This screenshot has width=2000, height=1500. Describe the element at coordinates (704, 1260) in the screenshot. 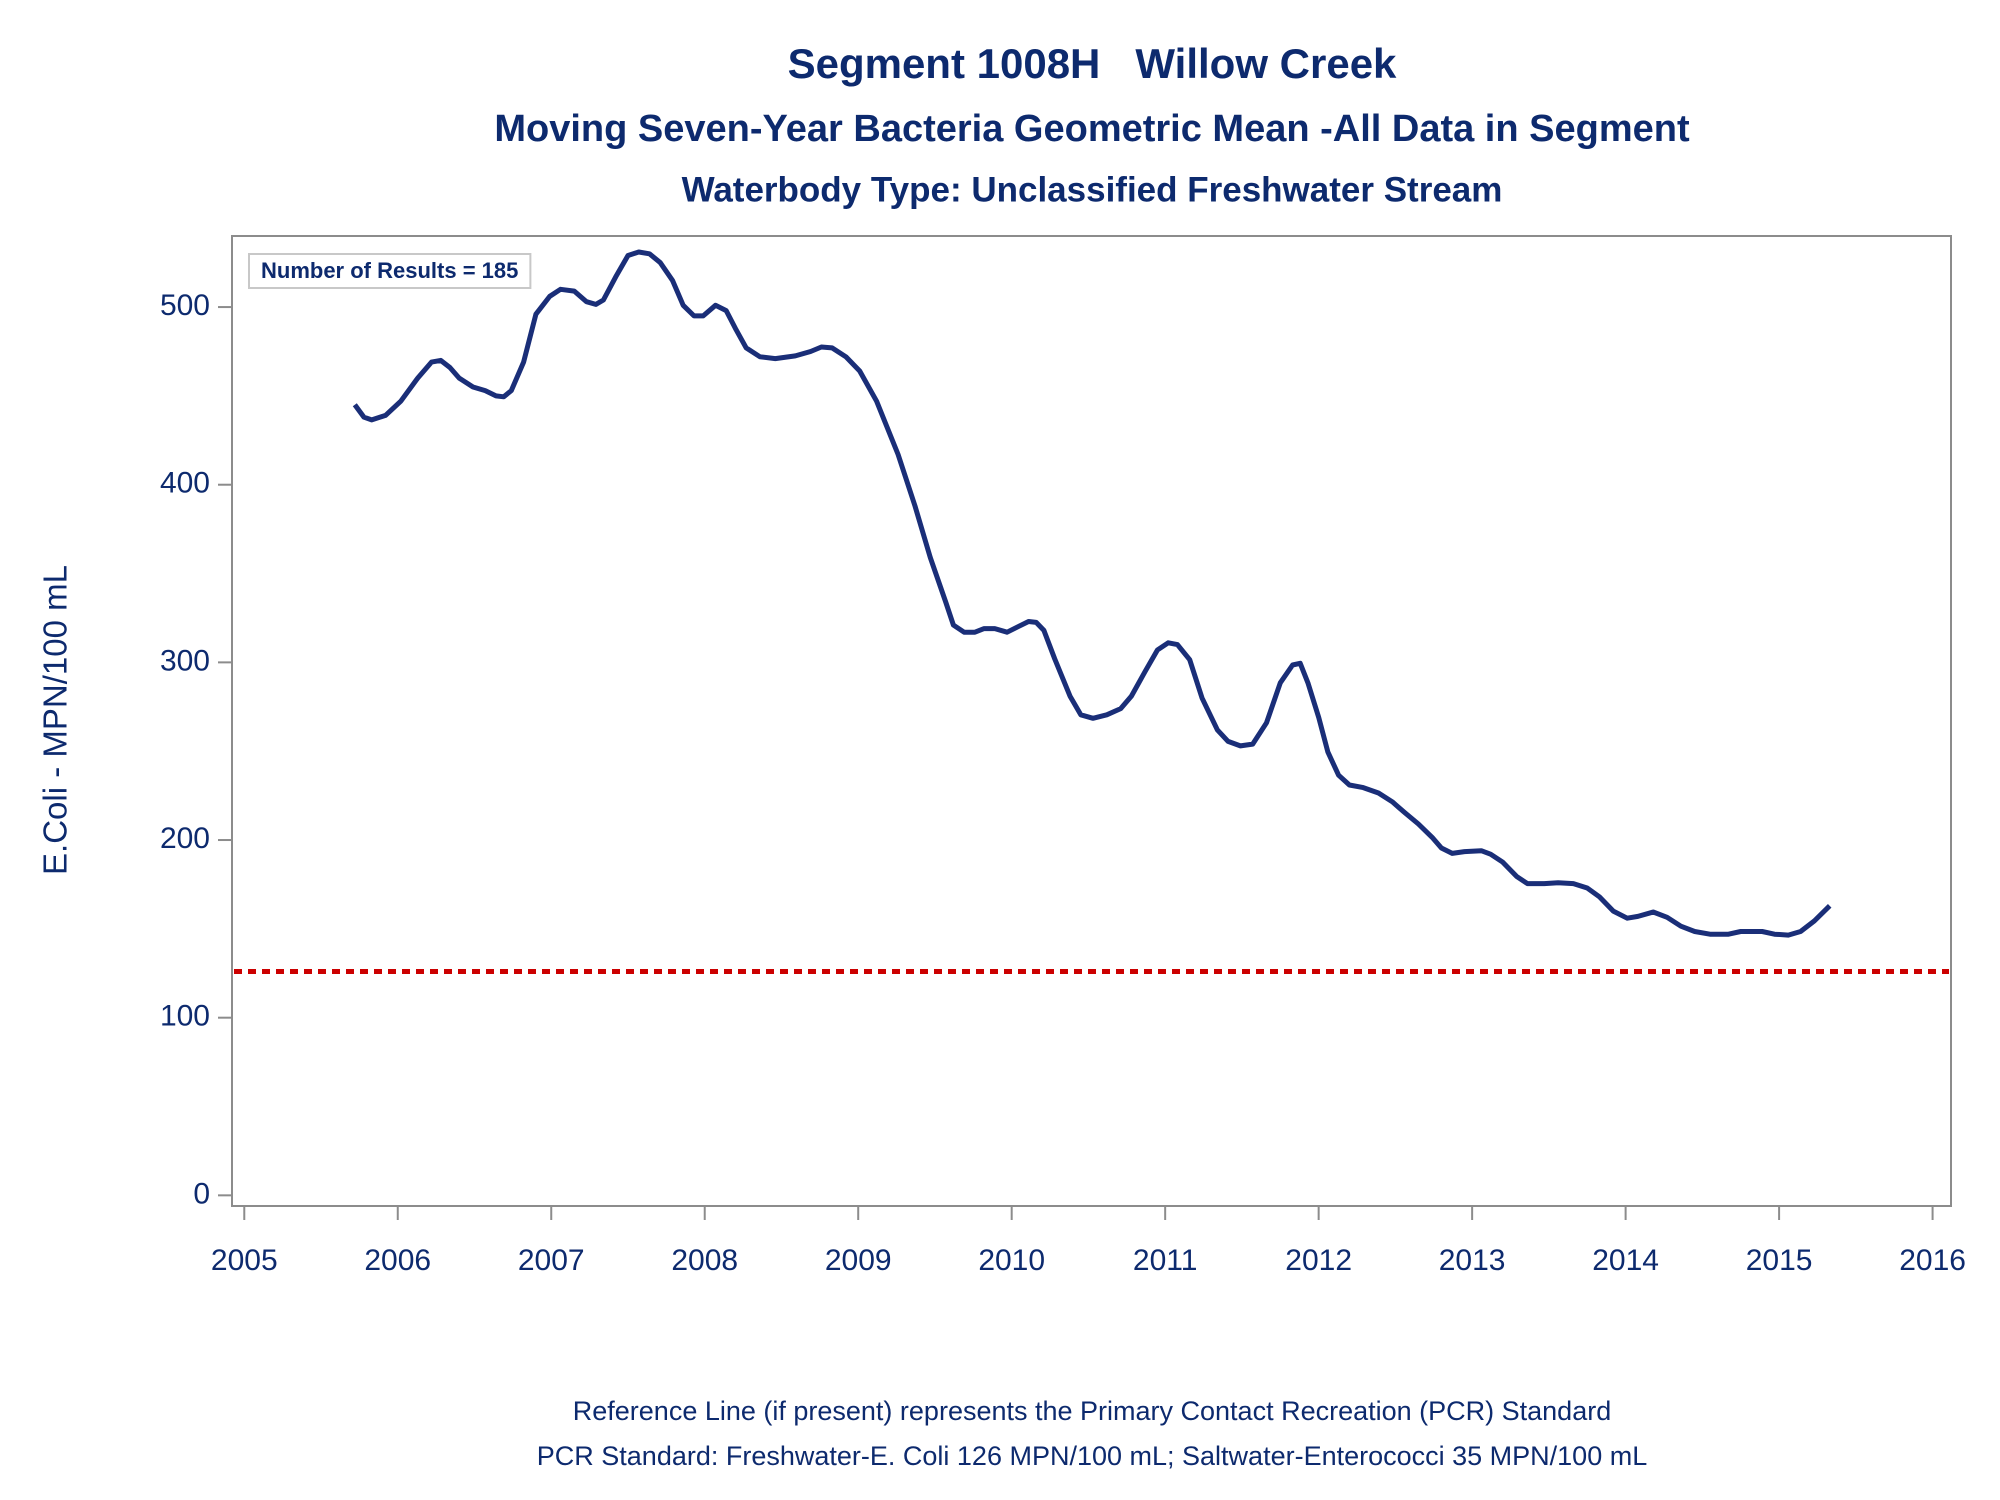

I see `x-tick-label: 2008` at that location.